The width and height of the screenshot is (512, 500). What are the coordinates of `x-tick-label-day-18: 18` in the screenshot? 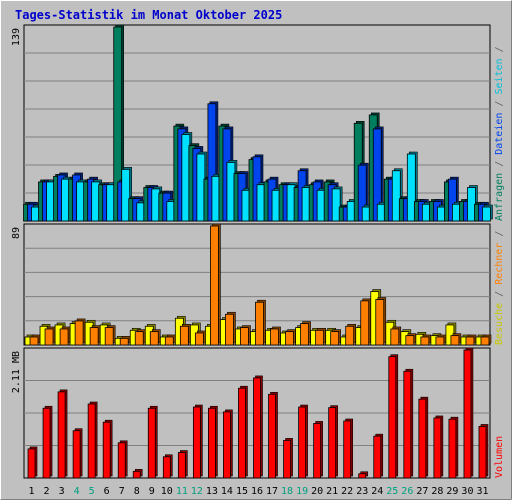 It's located at (287, 491).